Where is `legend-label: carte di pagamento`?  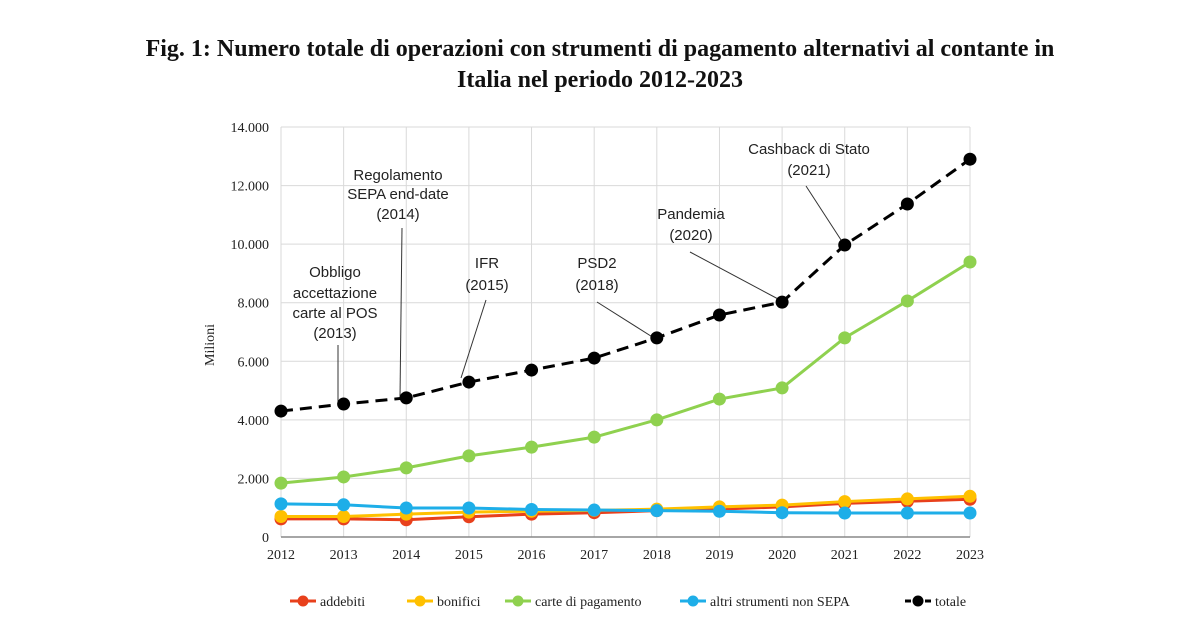 legend-label: carte di pagamento is located at coordinates (588, 602).